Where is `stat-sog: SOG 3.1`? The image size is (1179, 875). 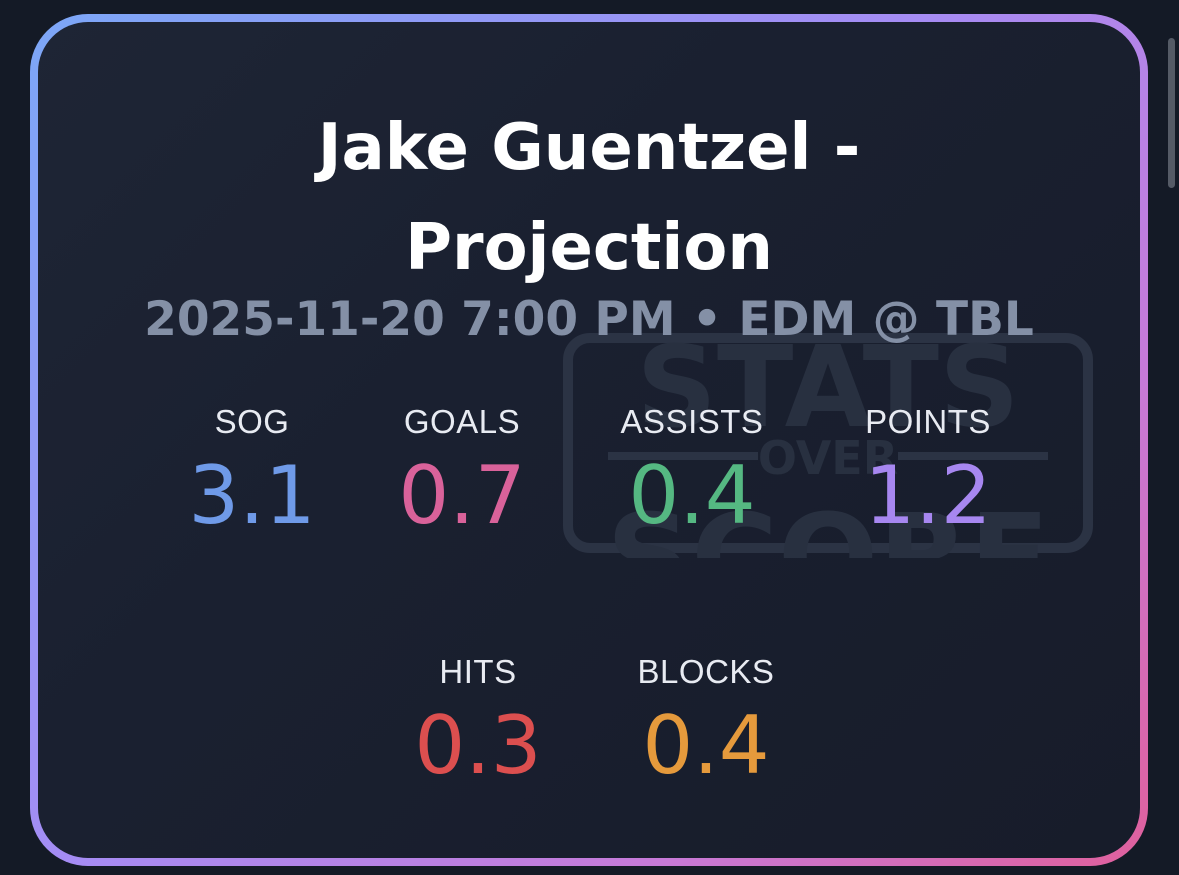
stat-sog: SOG 3.1 is located at coordinates (252, 473).